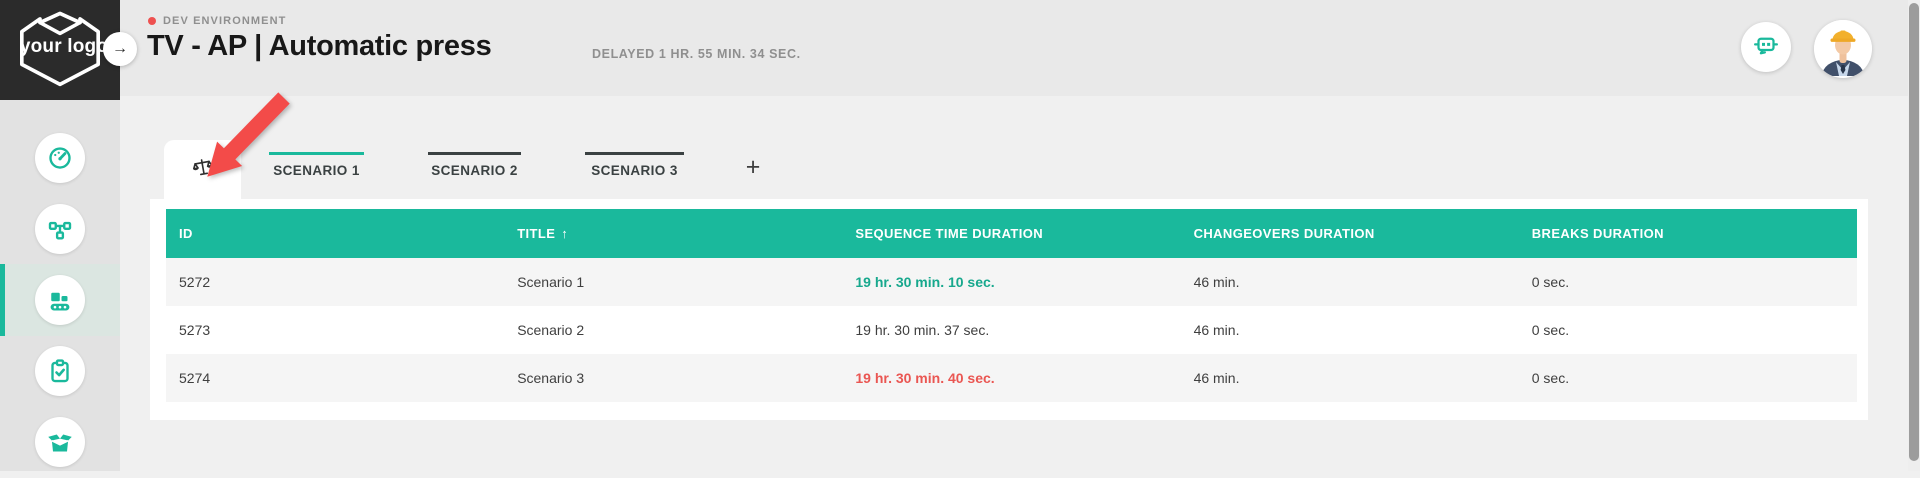  What do you see at coordinates (543, 233) in the screenshot?
I see `column-header-title: TITLE ↑` at bounding box center [543, 233].